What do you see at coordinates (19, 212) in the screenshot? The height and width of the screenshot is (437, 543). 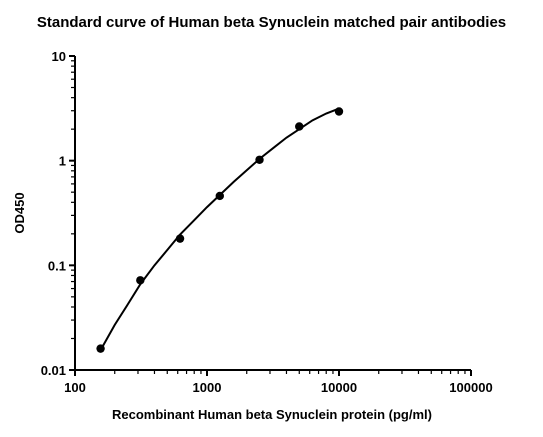 I see `y-axis-title: OD450` at bounding box center [19, 212].